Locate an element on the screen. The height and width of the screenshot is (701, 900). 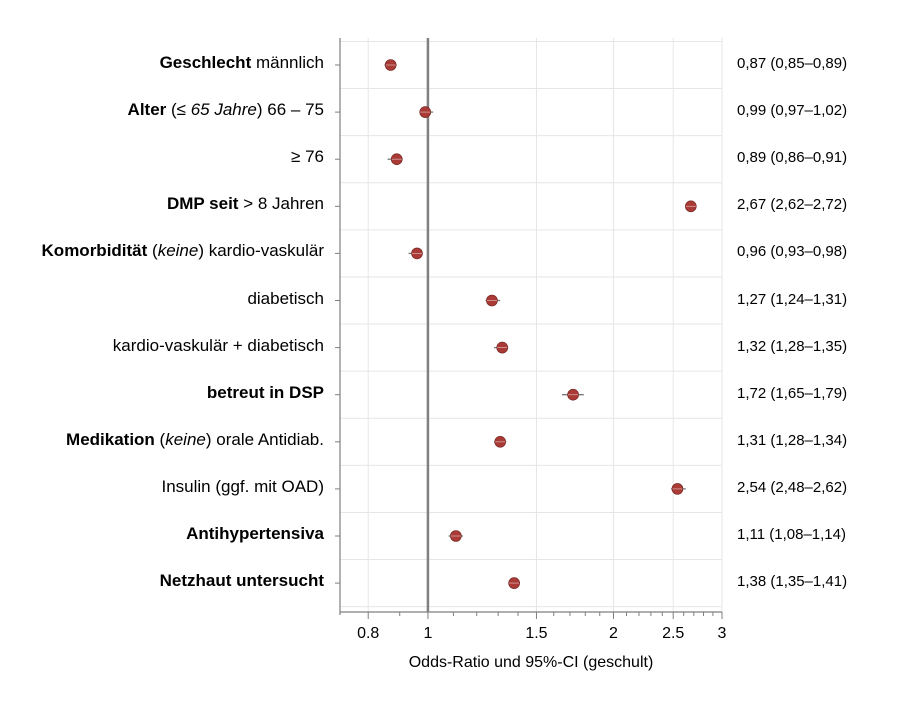
row-label: Komorbidität (keine) kardio-vaskulär is located at coordinates (182, 251).